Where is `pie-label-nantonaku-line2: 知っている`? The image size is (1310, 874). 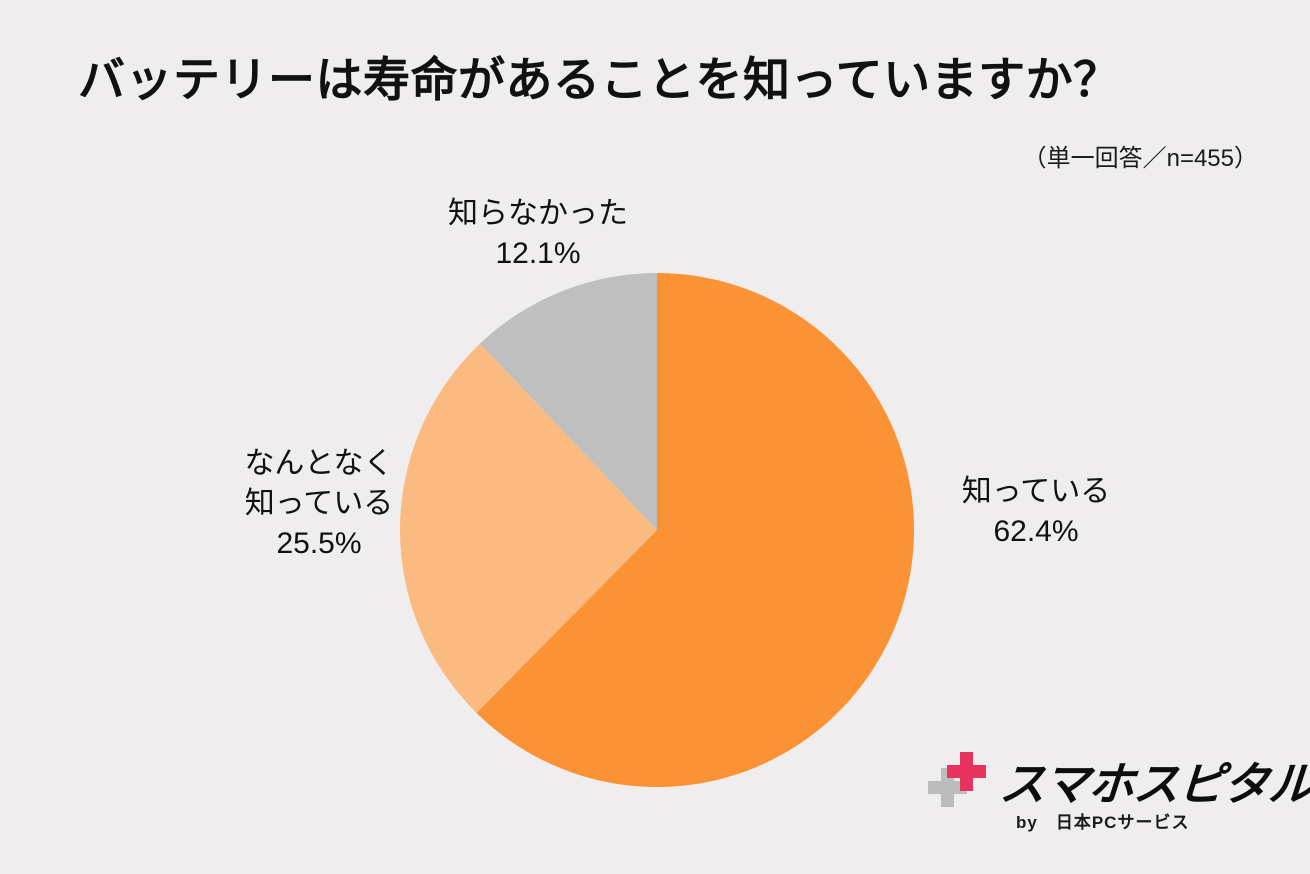
pie-label-nantonaku-line2: 知っている is located at coordinates (319, 503).